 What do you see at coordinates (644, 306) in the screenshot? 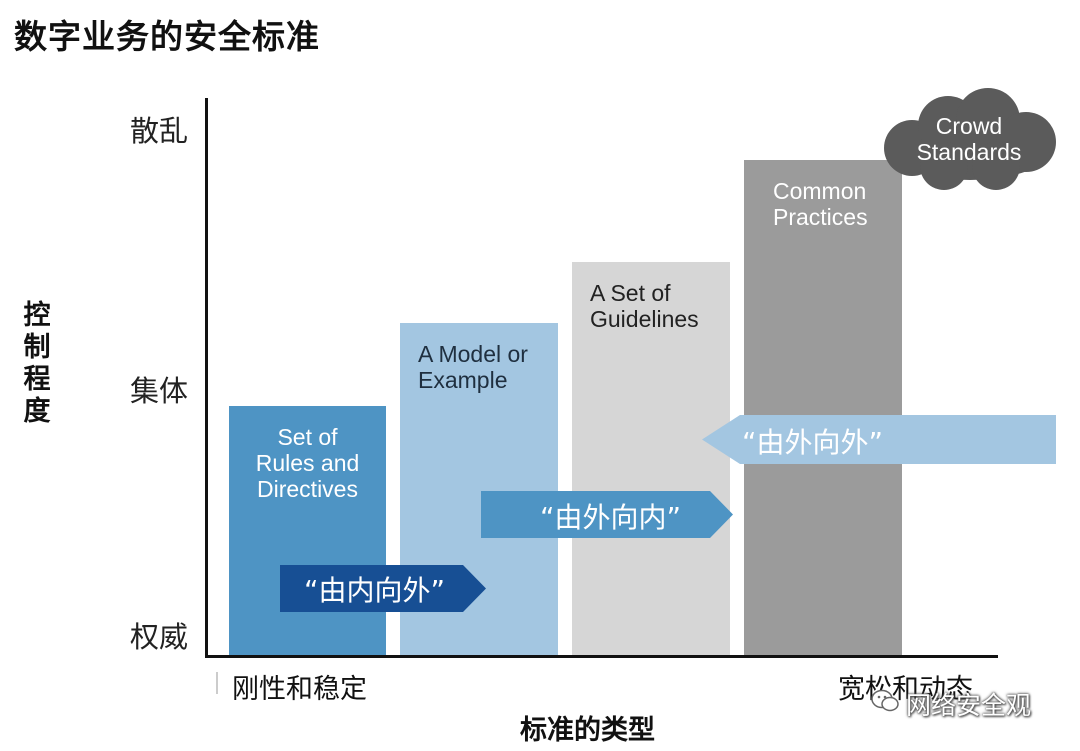
I see `bar-label: A Set of Guidelines` at bounding box center [644, 306].